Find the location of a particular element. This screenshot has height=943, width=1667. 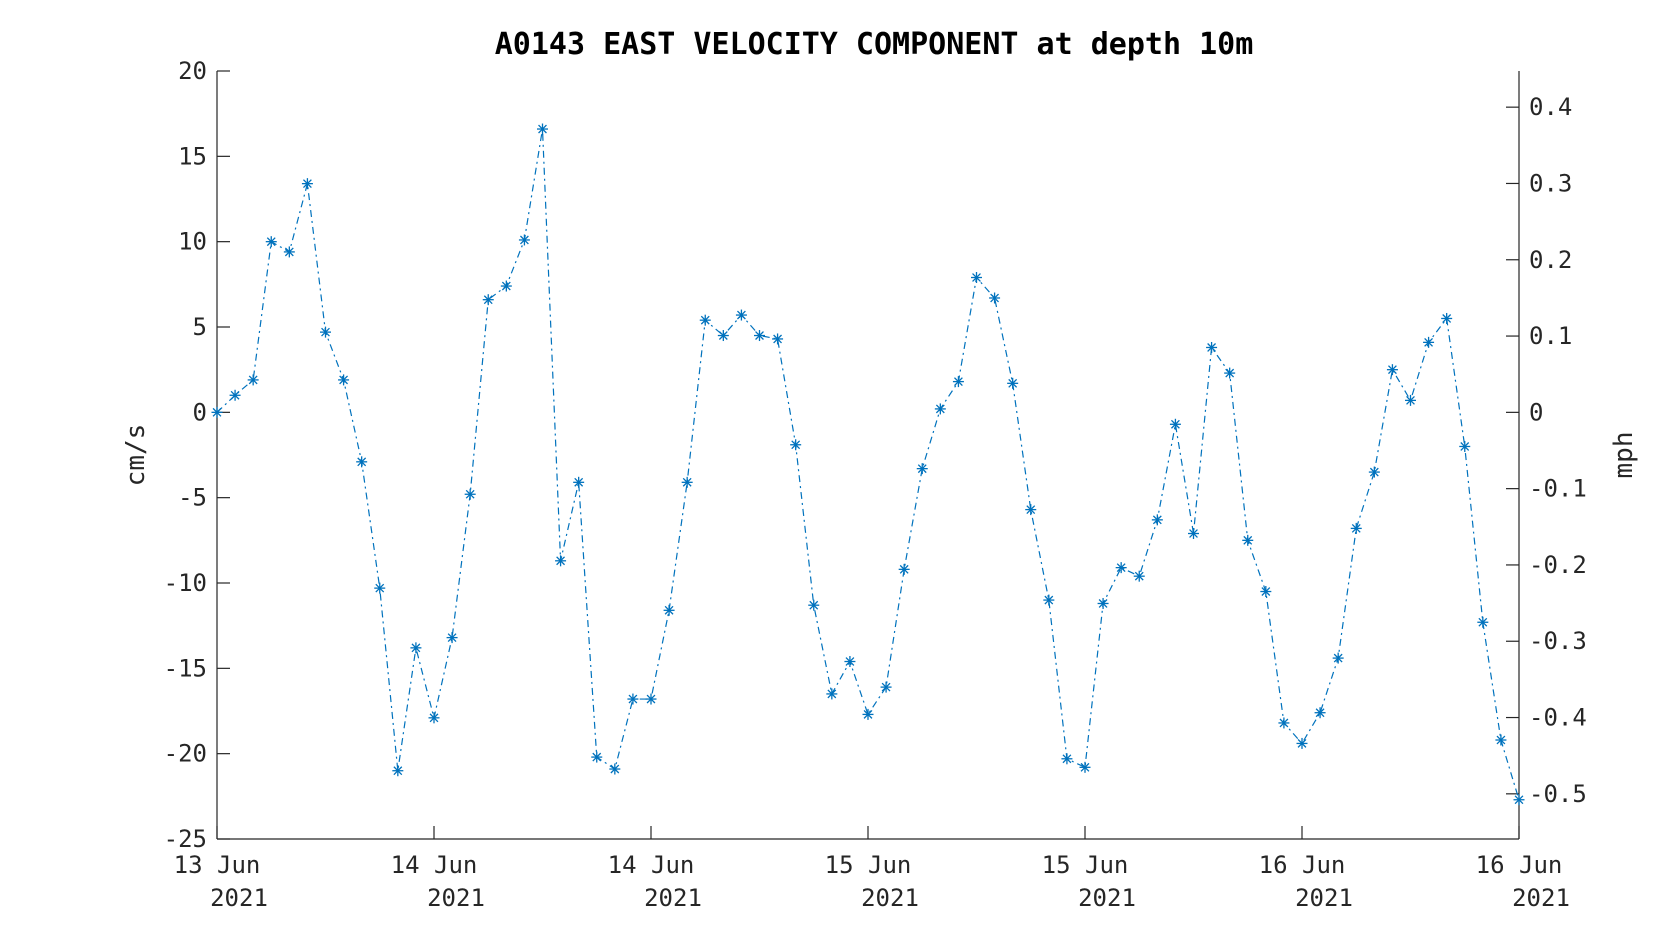

left-tick-label: 10 is located at coordinates (192, 242).